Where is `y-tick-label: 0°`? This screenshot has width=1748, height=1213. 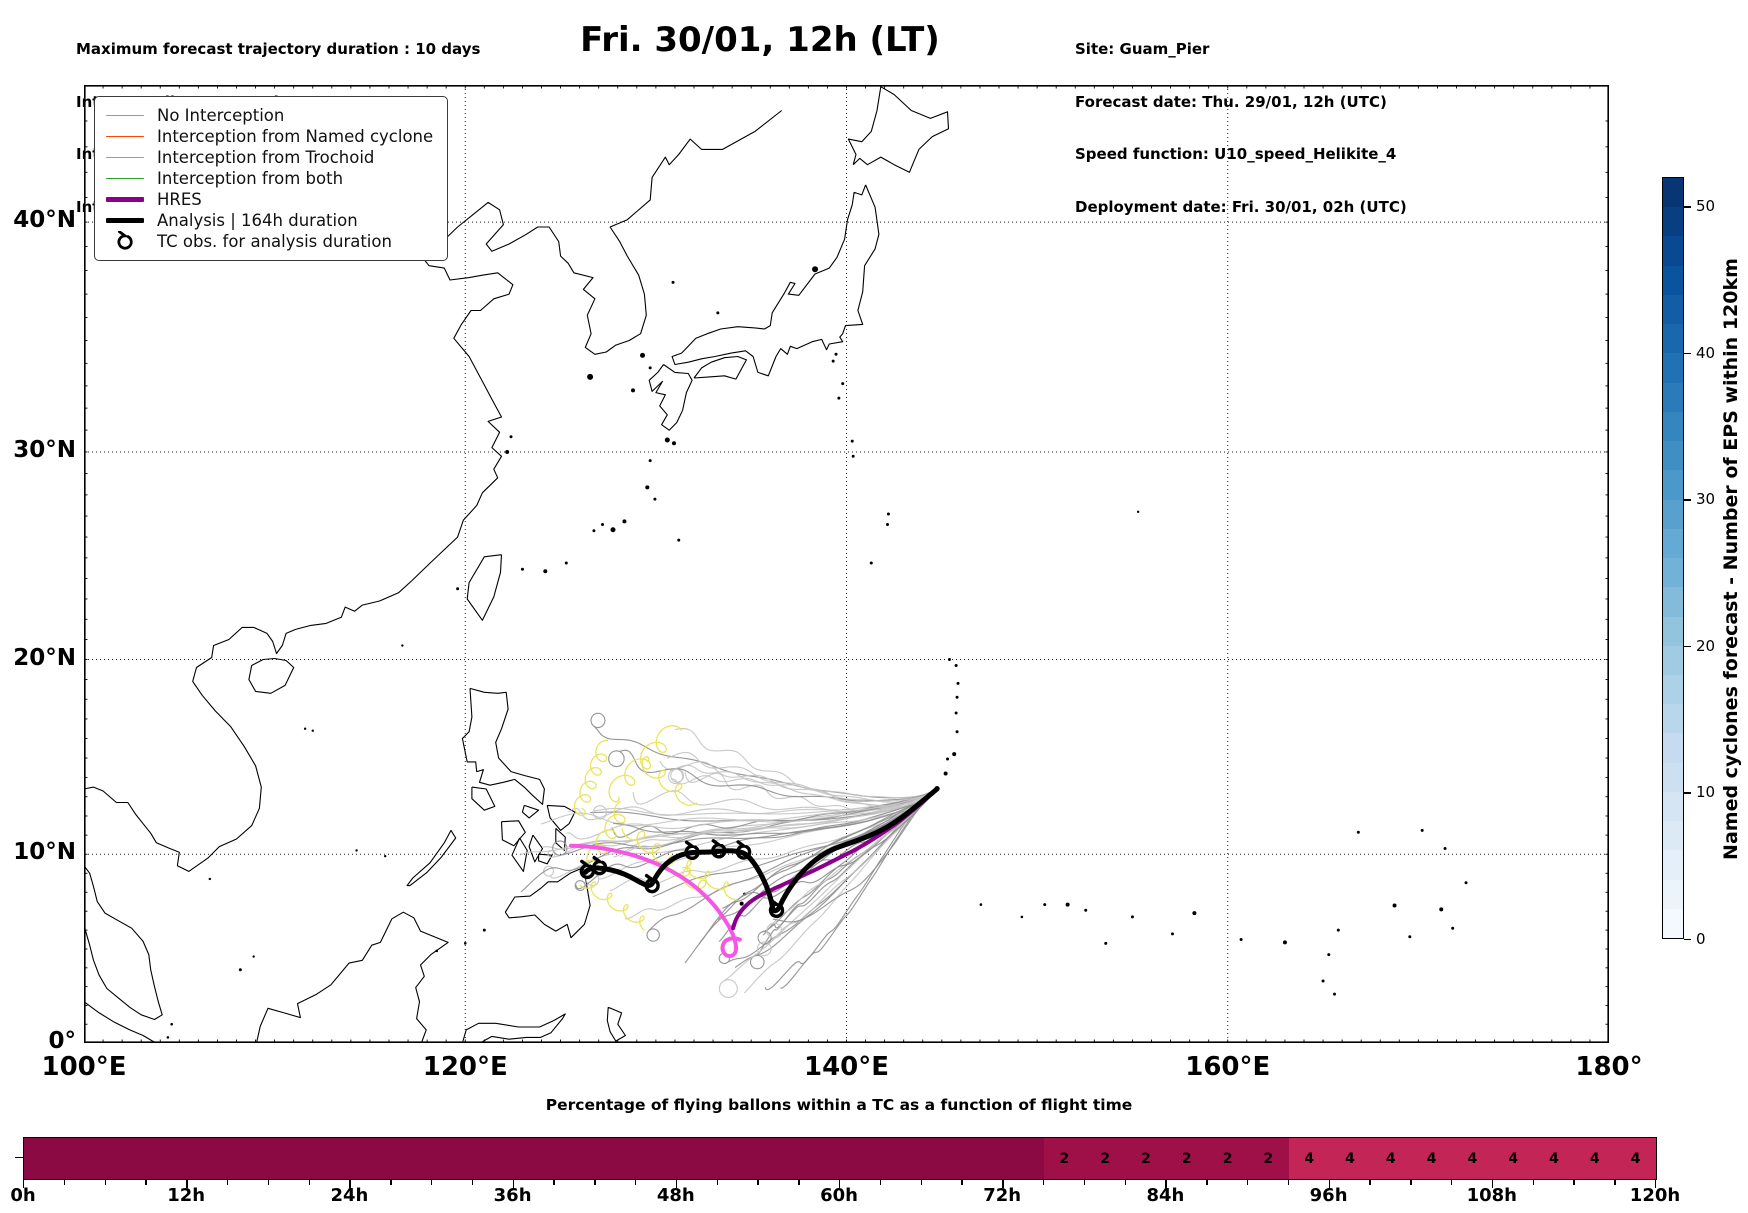
y-tick-label: 0° is located at coordinates (62, 1040).